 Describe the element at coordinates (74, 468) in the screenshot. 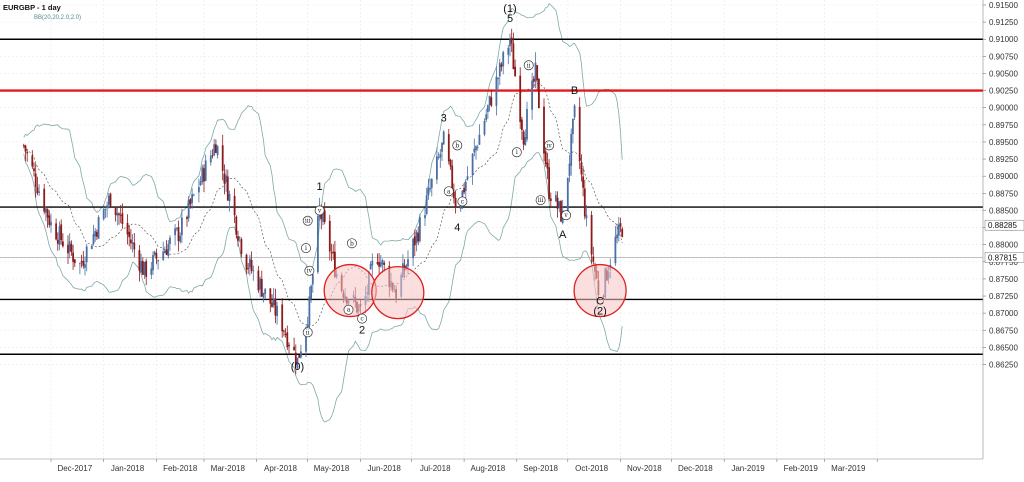

I see `x-tick-label: Dec-2017` at that location.